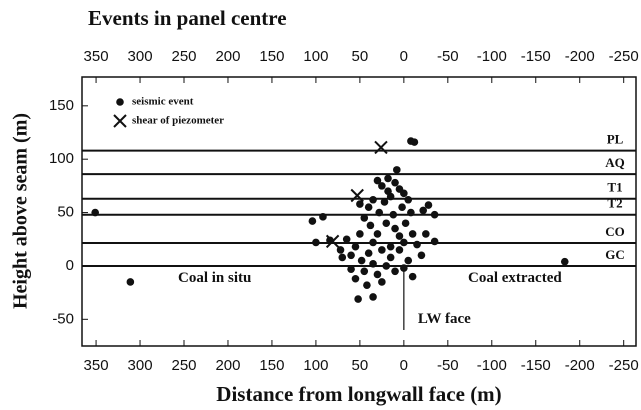  I want to click on x-tick-label: 350, so click(96, 365).